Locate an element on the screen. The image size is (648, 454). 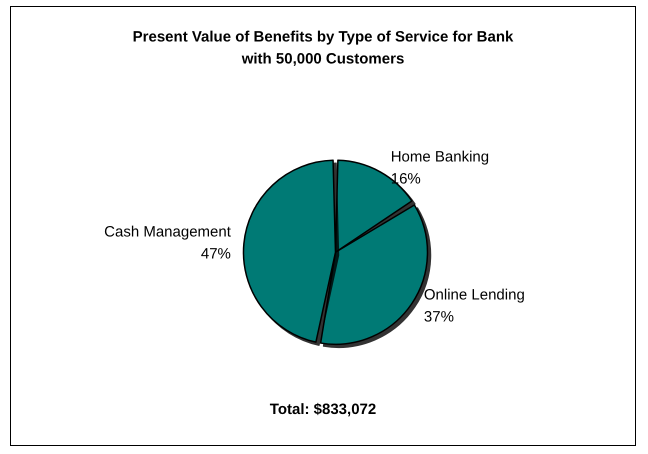
data-label: 16% is located at coordinates (405, 179).